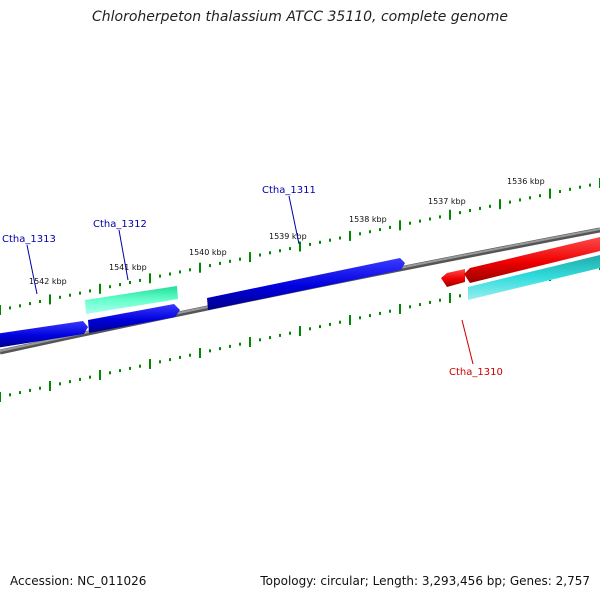 Image resolution: width=600 pixels, height=600 pixels. I want to click on scale-label-1537: 1537 kbp, so click(447, 201).